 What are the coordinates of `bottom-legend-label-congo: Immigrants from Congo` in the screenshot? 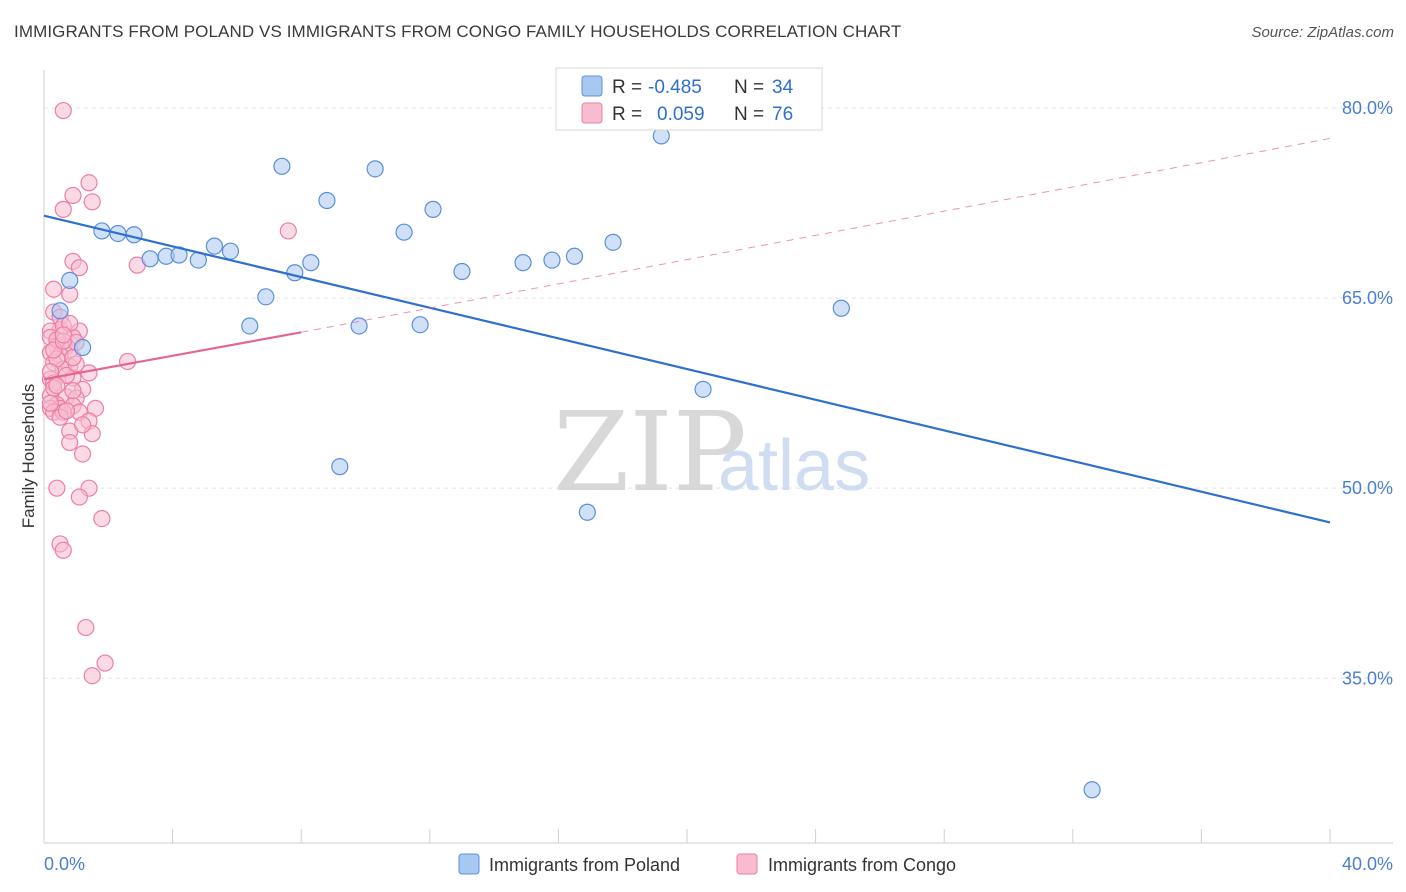 It's located at (862, 865).